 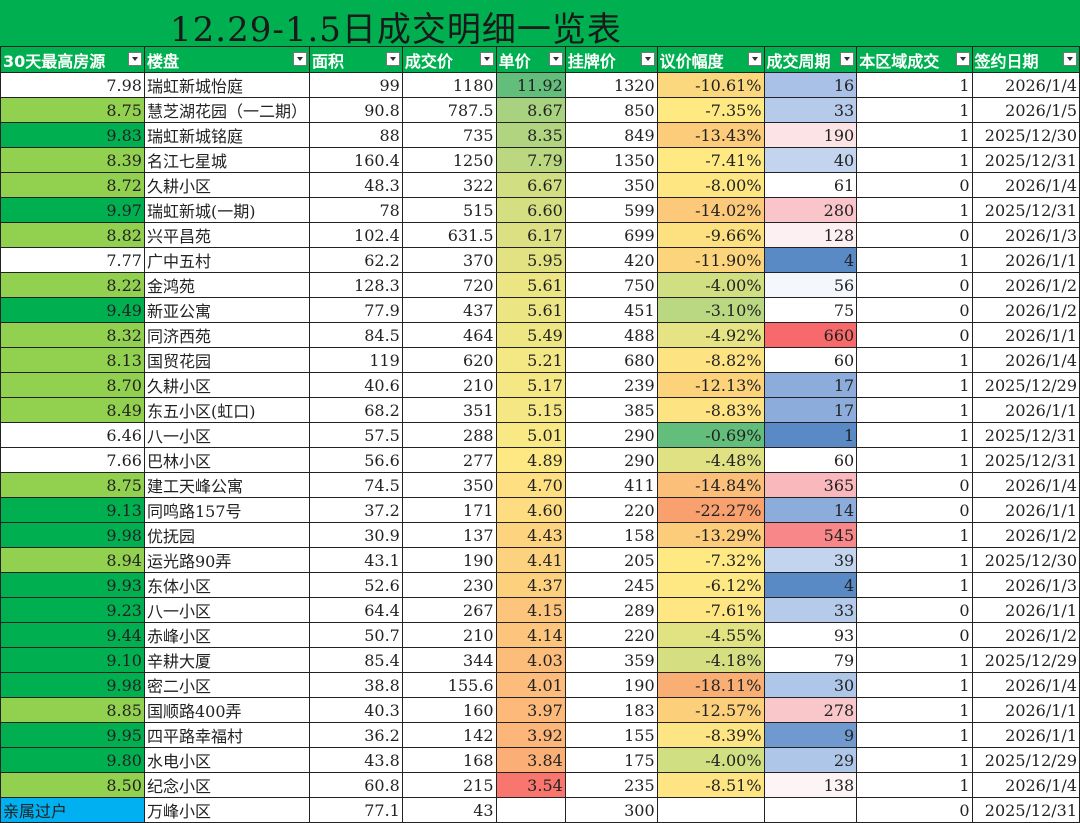 What do you see at coordinates (355, 260) in the screenshot?
I see `area-cell: 62.2` at bounding box center [355, 260].